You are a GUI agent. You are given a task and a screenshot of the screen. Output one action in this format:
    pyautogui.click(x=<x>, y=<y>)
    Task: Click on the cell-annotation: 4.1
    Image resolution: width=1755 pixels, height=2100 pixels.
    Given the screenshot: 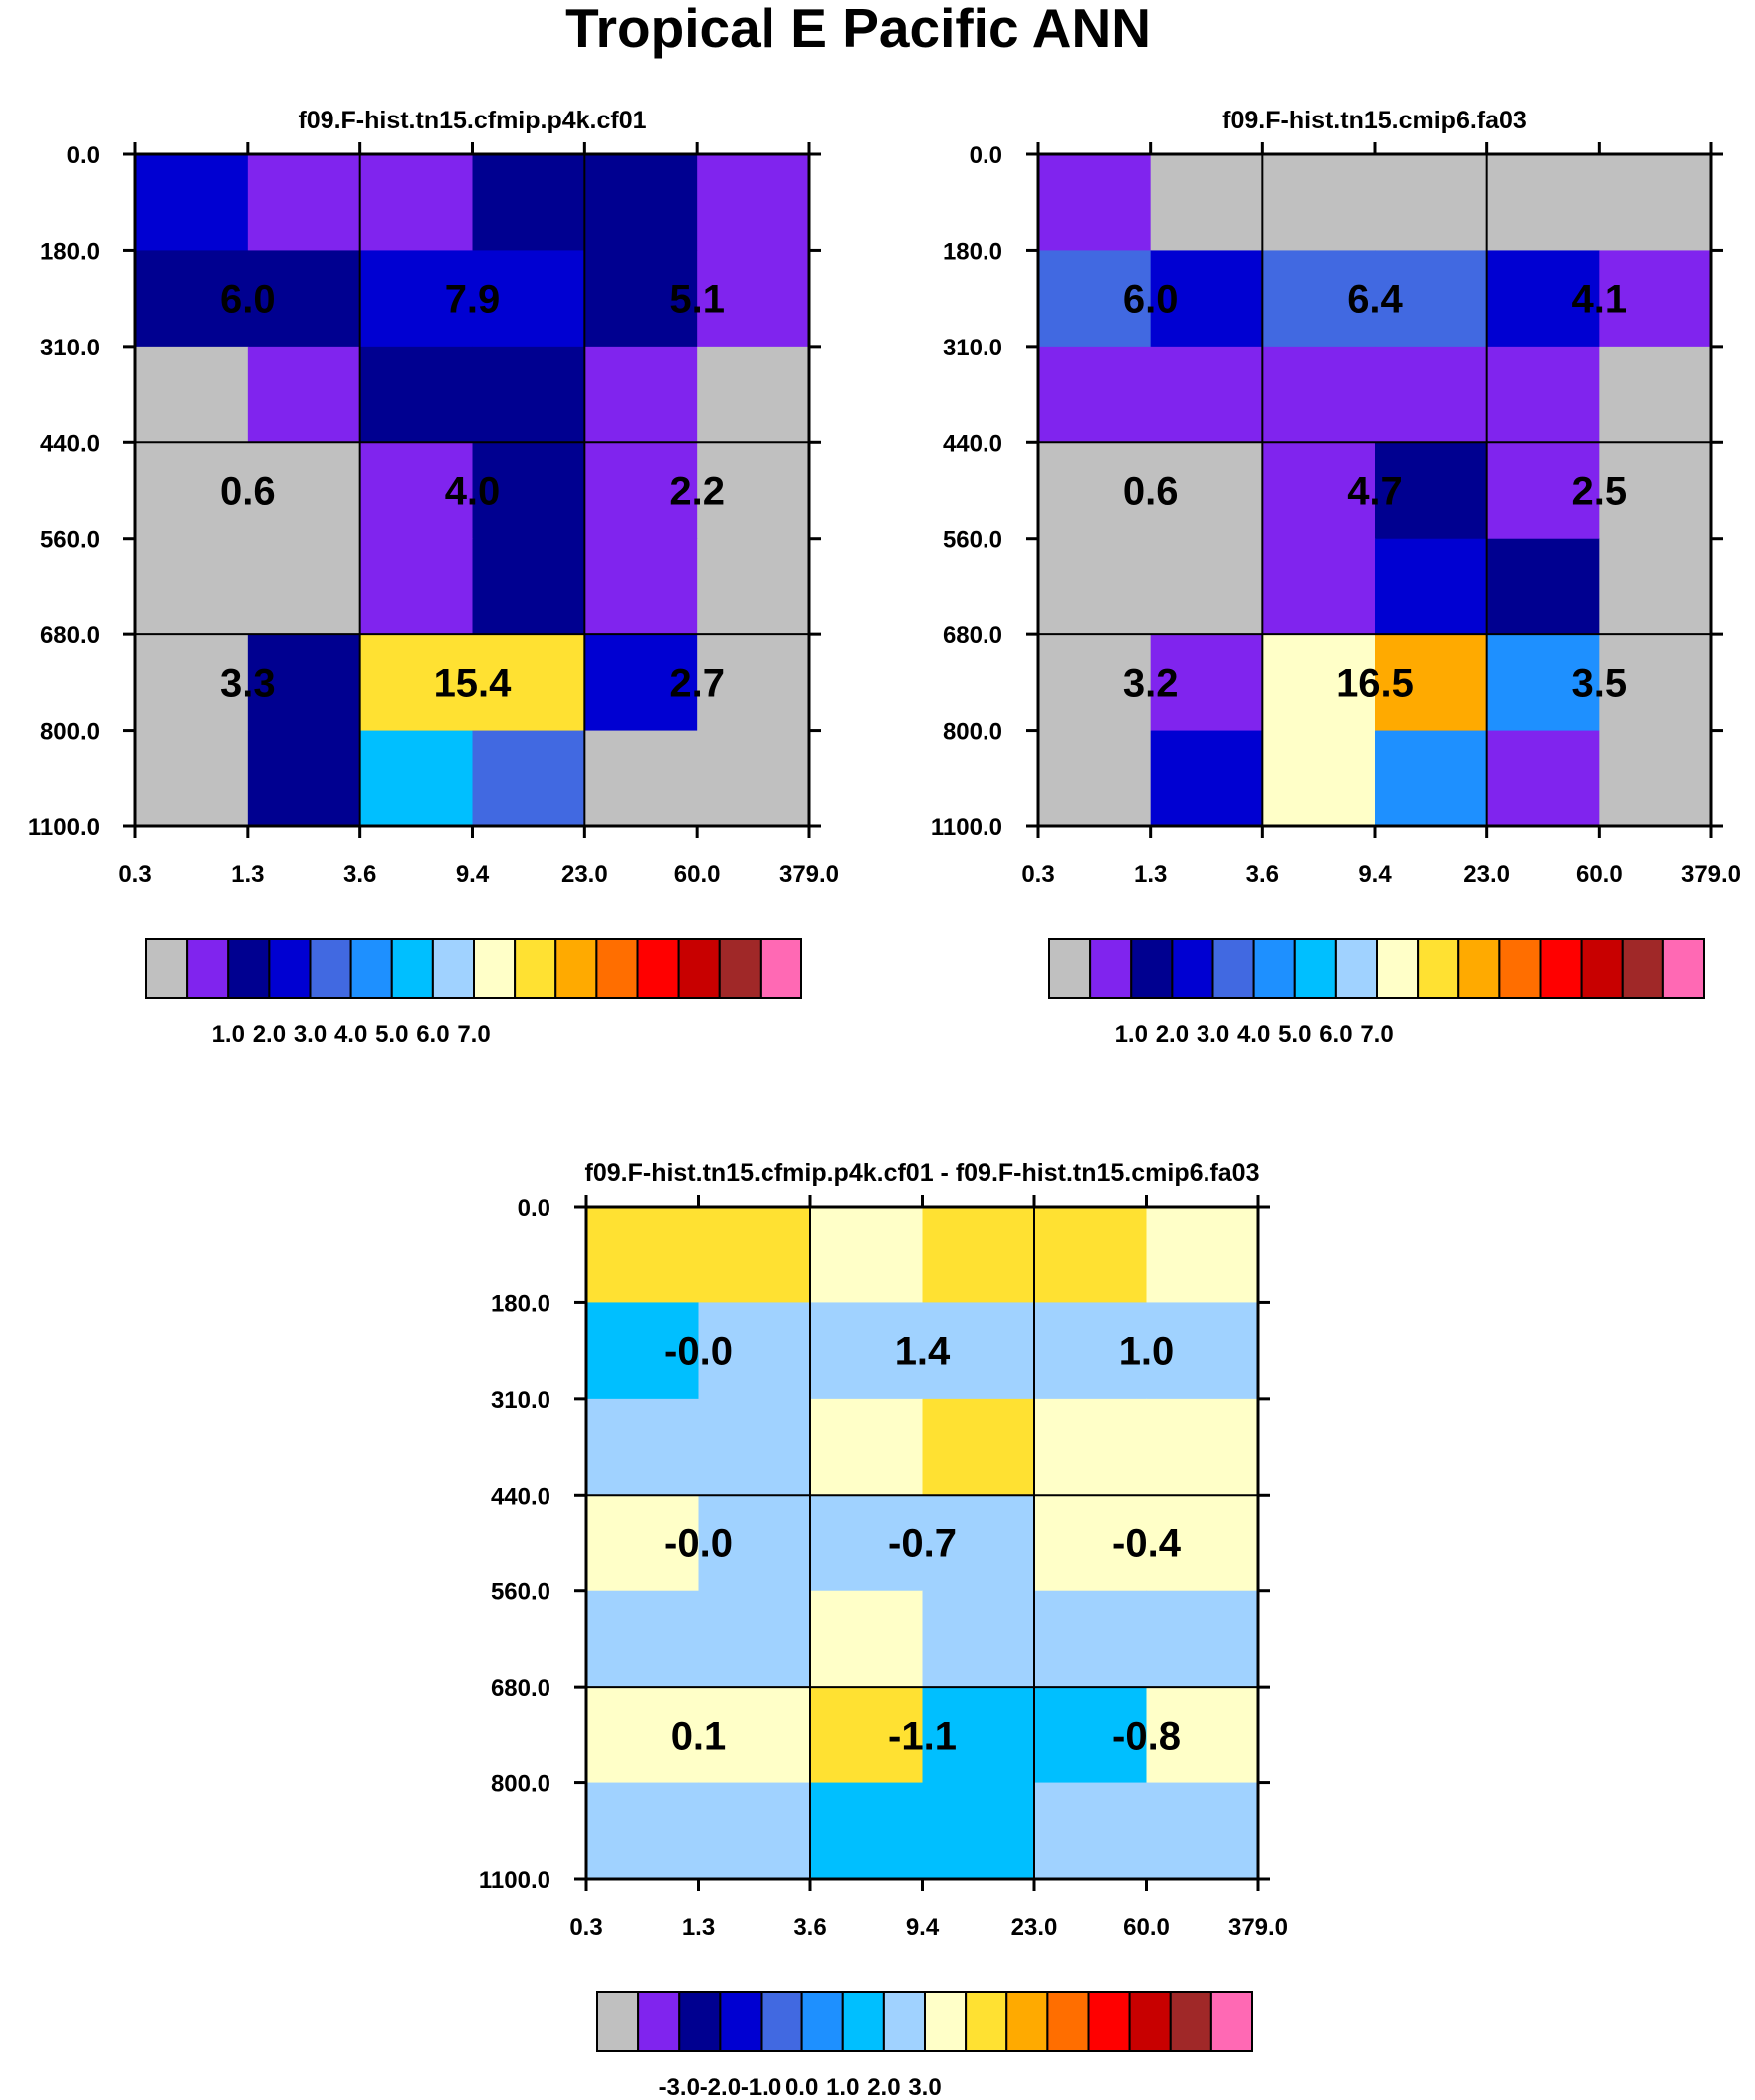 What is the action you would take?
    pyautogui.click(x=1600, y=300)
    